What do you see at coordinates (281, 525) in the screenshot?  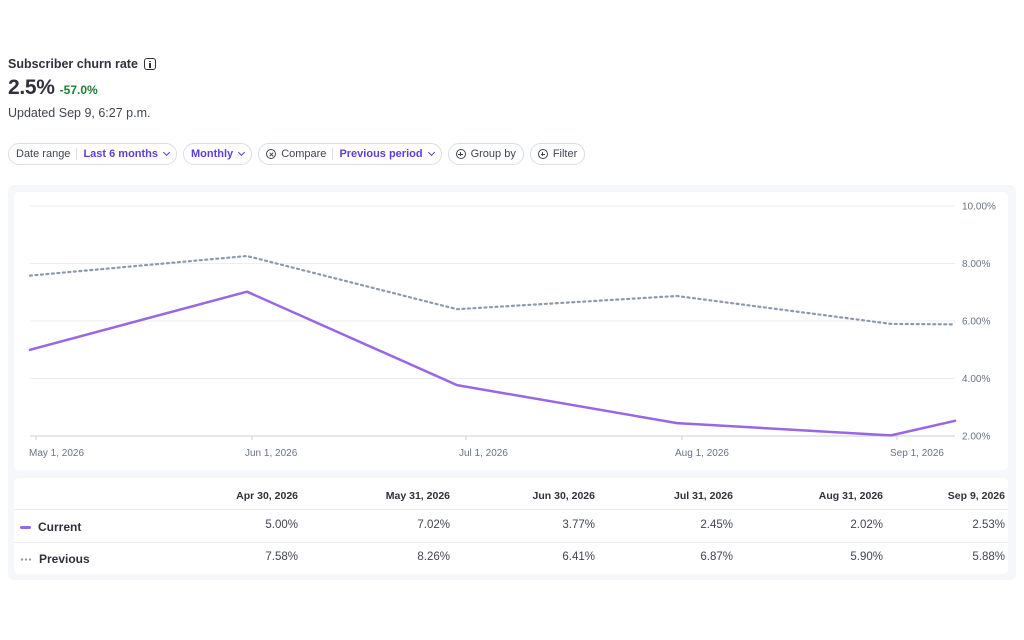 I see `table-cell: 5.00%` at bounding box center [281, 525].